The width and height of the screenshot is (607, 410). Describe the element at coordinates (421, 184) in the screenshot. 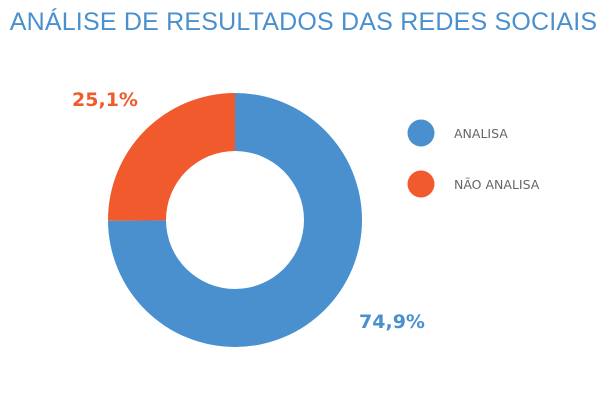

I see `legend-marker-nao-analisa` at that location.